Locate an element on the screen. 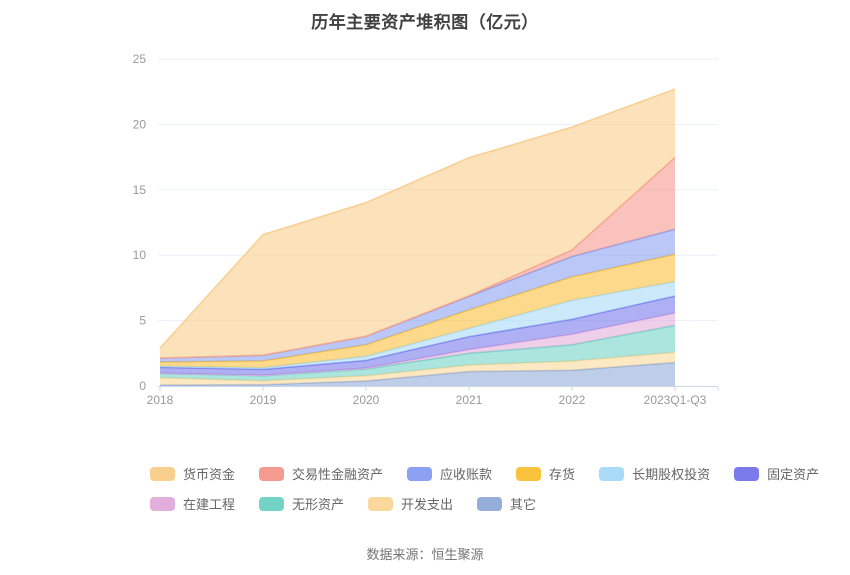 The width and height of the screenshot is (850, 575). y-axis-tick-label: 20 is located at coordinates (140, 124).